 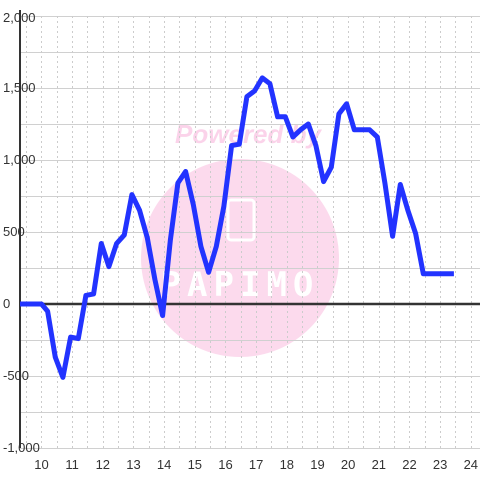 What do you see at coordinates (16, 375) in the screenshot?
I see `y-tick-label: -500` at bounding box center [16, 375].